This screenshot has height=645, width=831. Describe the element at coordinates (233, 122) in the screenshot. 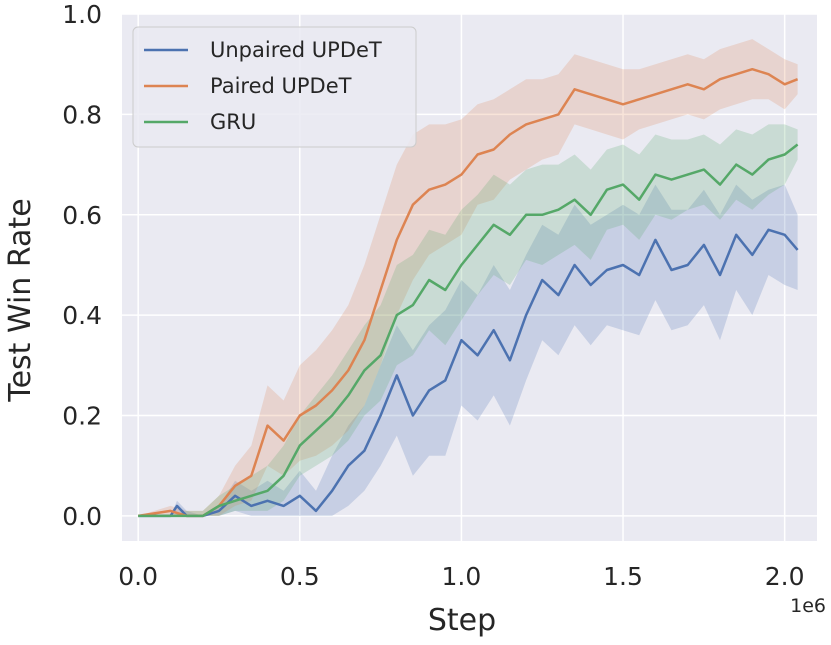

I see `legend-label-gru: GRU` at that location.